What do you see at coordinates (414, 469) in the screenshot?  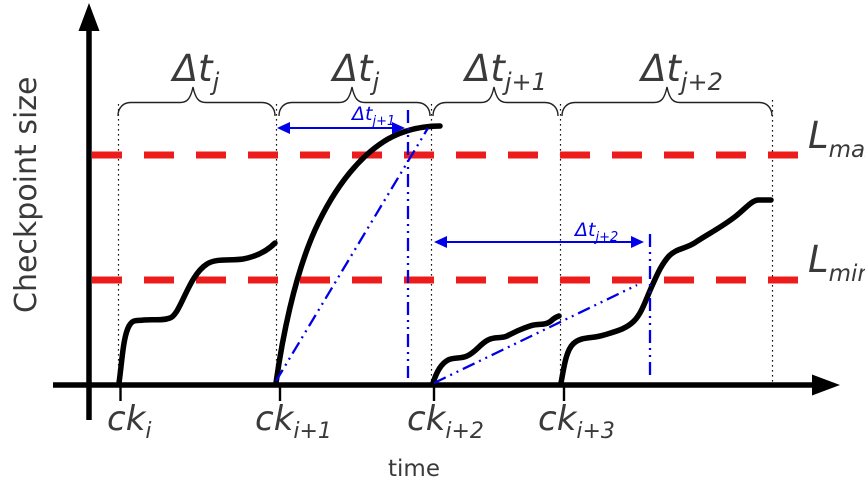 I see `x-axis-label: time` at bounding box center [414, 469].